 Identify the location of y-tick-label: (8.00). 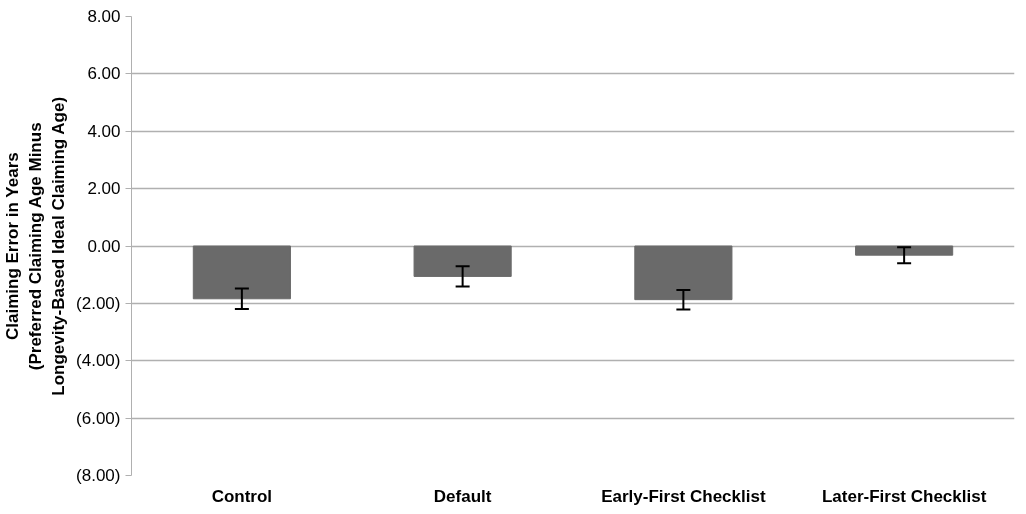
(98, 475).